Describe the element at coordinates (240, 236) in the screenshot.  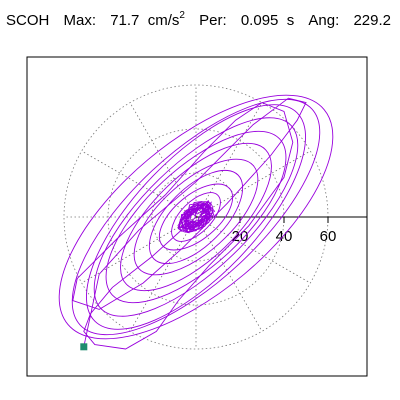
I see `radial-tick-label: 20` at that location.